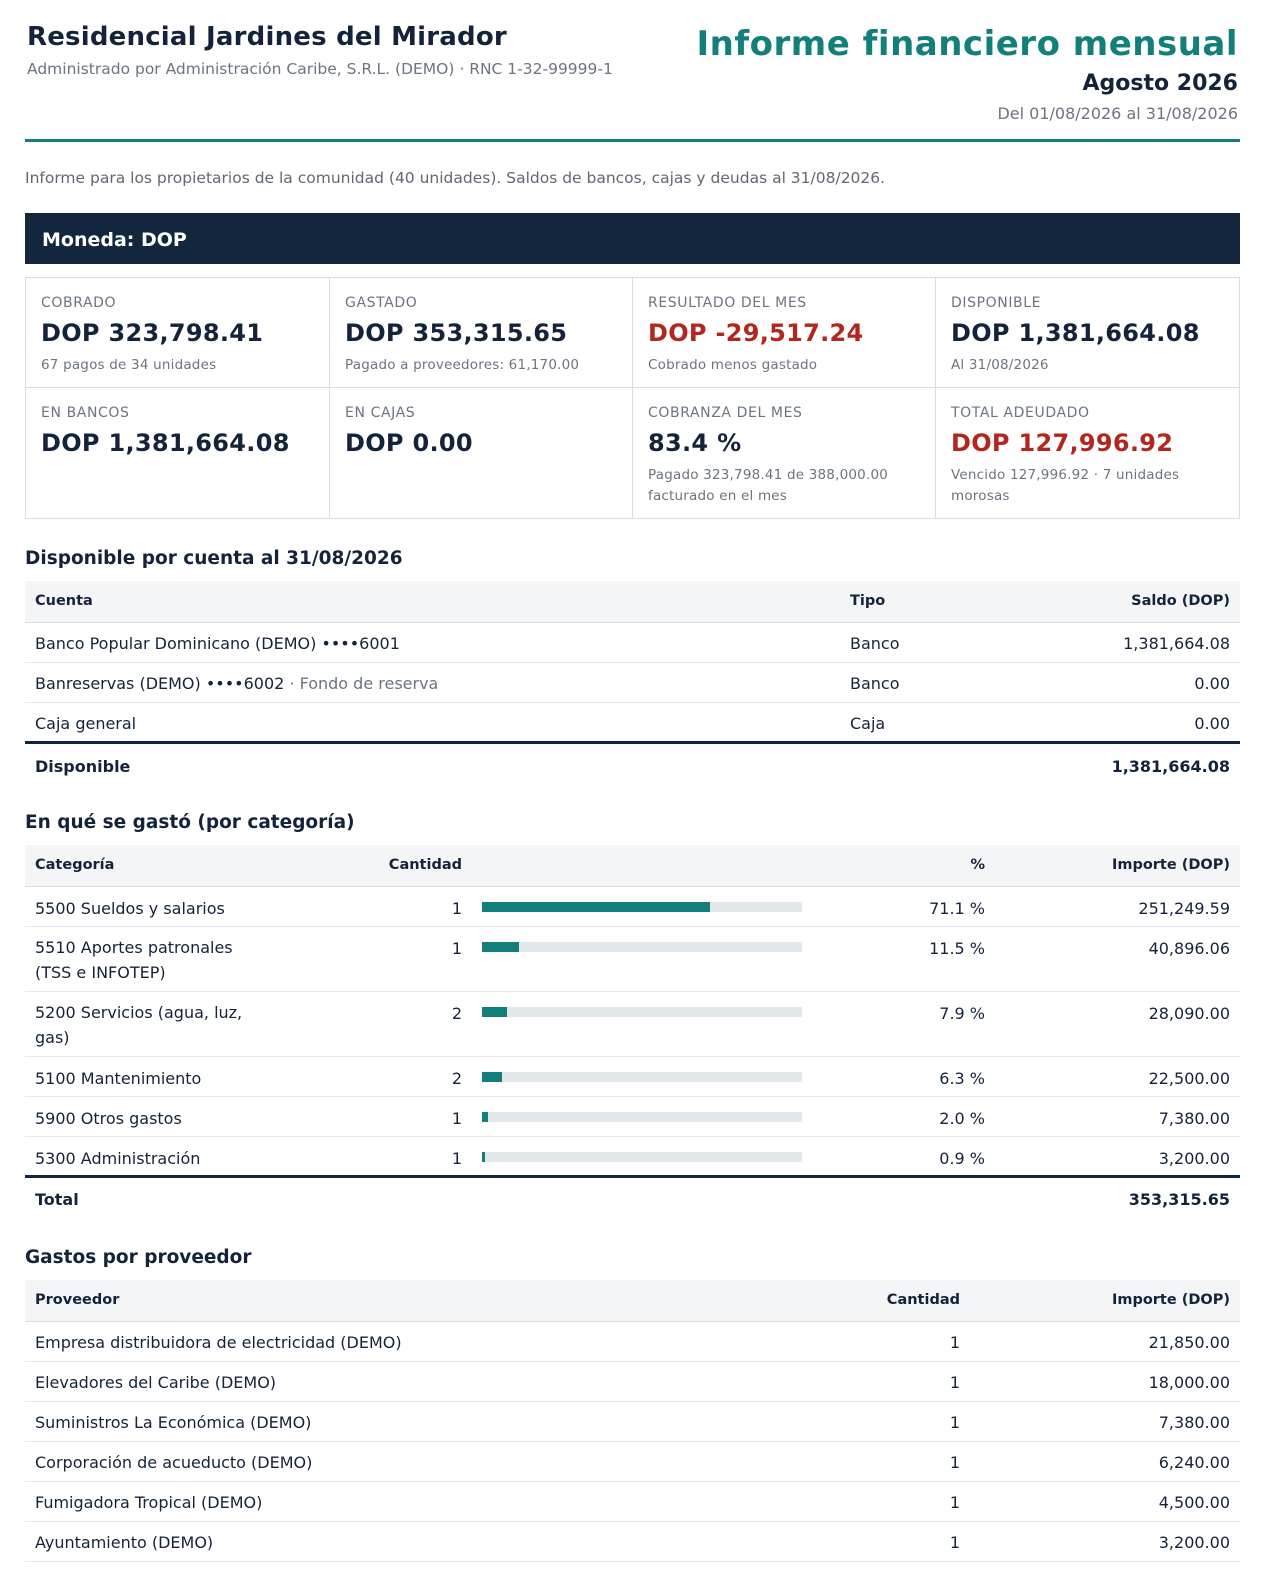  What do you see at coordinates (1105, 1301) in the screenshot?
I see `column-header-amount: Importe (DOP)` at bounding box center [1105, 1301].